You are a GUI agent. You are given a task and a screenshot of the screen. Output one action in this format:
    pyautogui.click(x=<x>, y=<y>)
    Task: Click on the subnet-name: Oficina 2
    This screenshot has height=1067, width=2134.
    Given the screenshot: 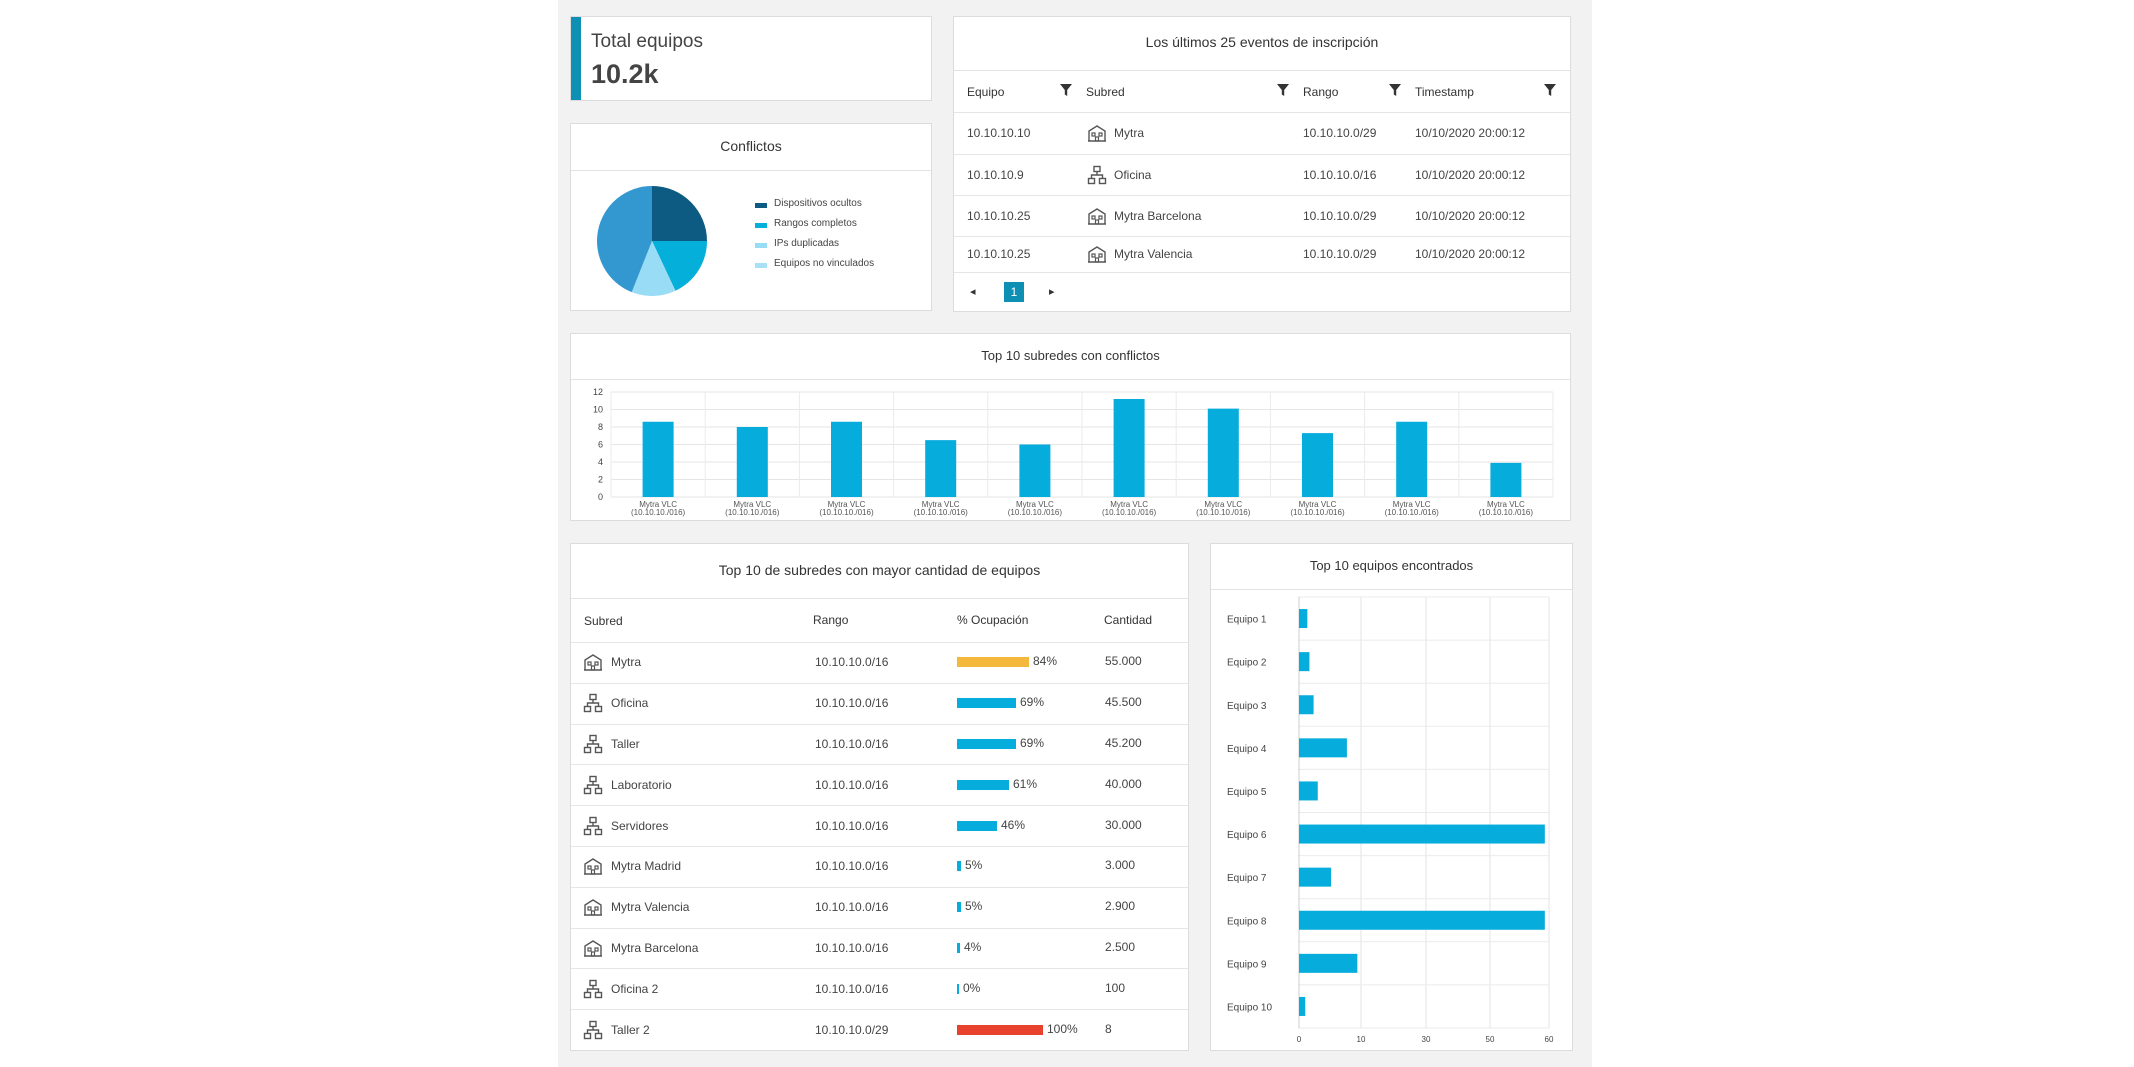 What is the action you would take?
    pyautogui.click(x=635, y=988)
    